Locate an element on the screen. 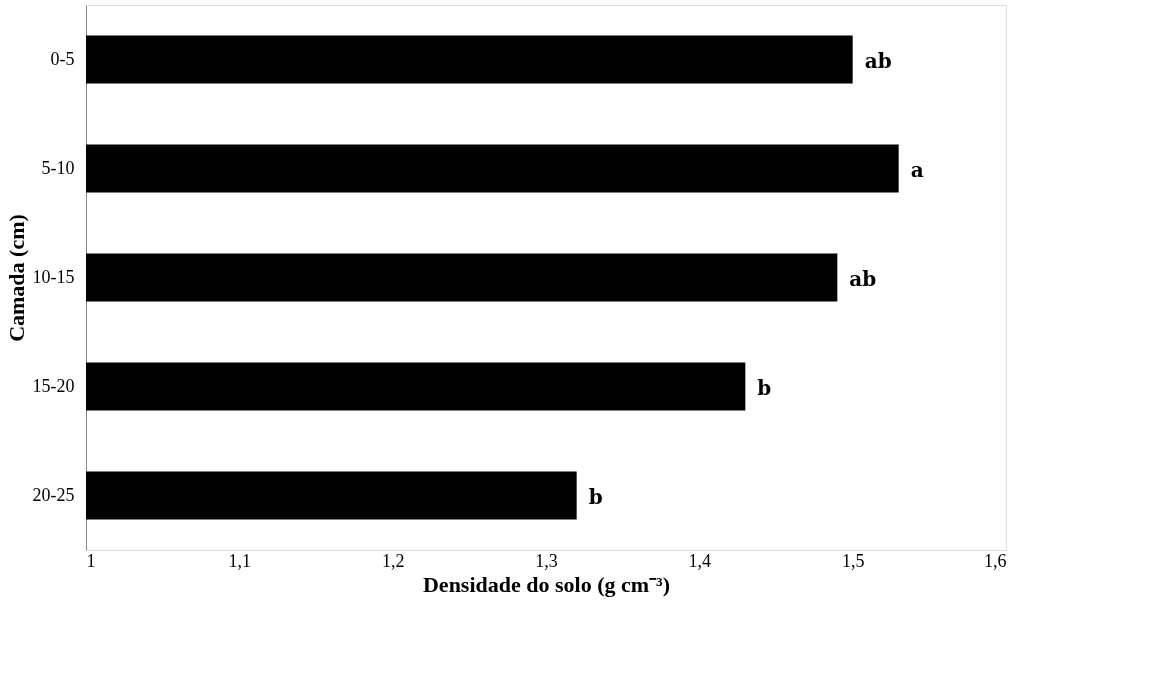  y-tick-label: 10-15 is located at coordinates (53, 276).